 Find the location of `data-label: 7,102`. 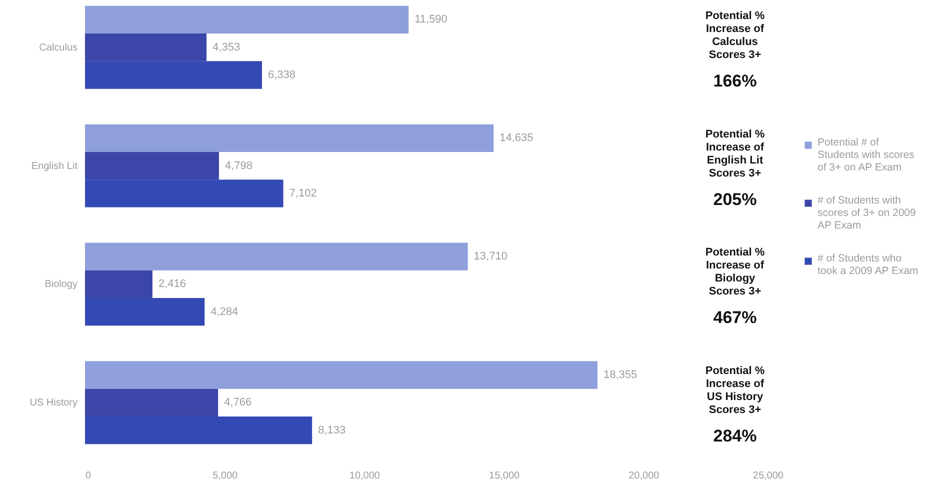

data-label: 7,102 is located at coordinates (303, 193).